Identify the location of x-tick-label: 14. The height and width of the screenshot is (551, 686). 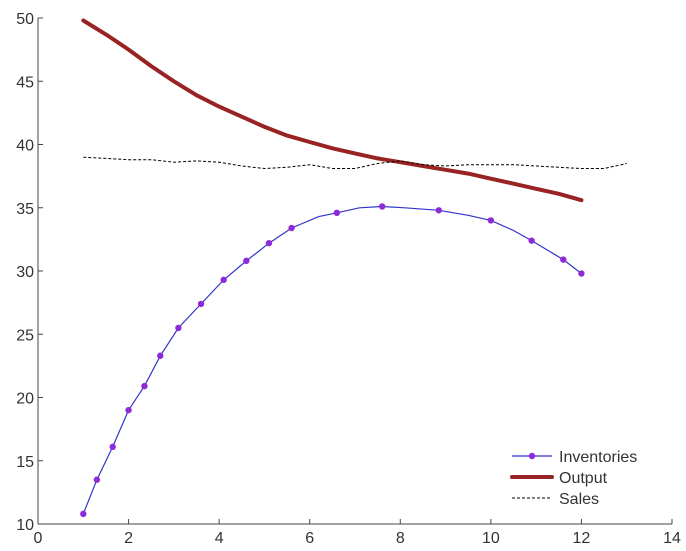
(672, 538).